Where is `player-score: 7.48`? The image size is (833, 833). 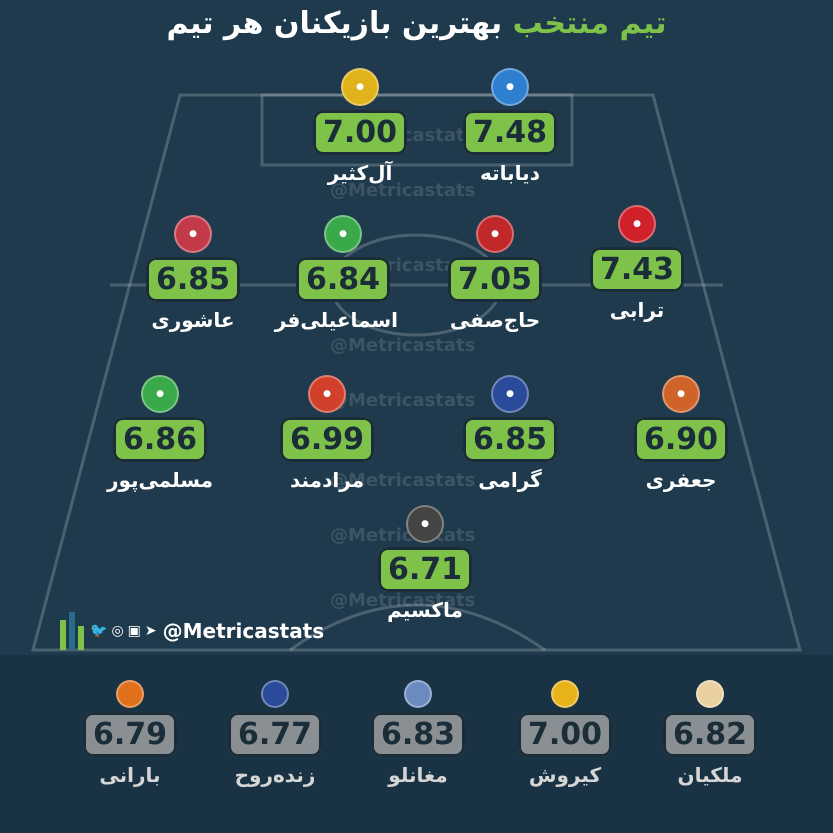 player-score: 7.48 is located at coordinates (510, 132).